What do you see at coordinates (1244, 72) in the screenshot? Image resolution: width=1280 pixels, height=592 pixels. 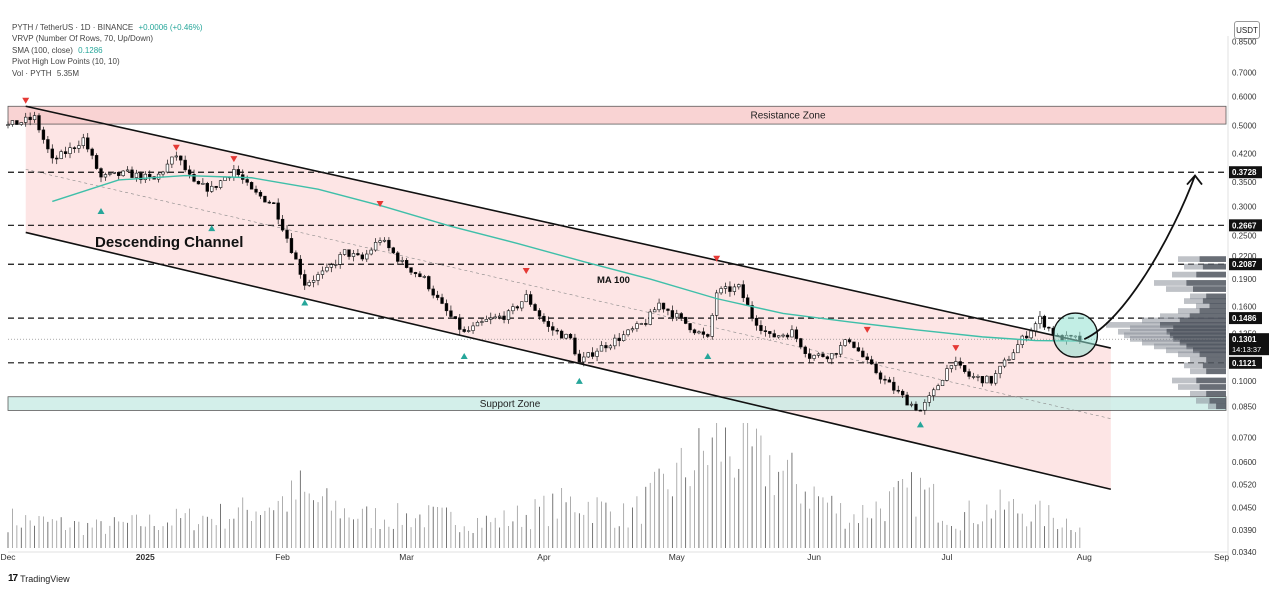 I see `y-tick-label: 0.7000` at bounding box center [1244, 72].